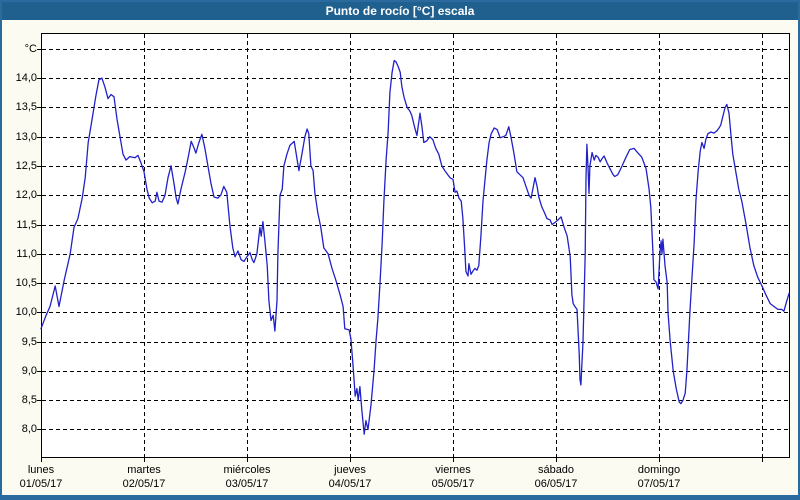 Image resolution: width=800 pixels, height=500 pixels. Describe the element at coordinates (29, 400) in the screenshot. I see `y-axis-label: 8,5` at that location.